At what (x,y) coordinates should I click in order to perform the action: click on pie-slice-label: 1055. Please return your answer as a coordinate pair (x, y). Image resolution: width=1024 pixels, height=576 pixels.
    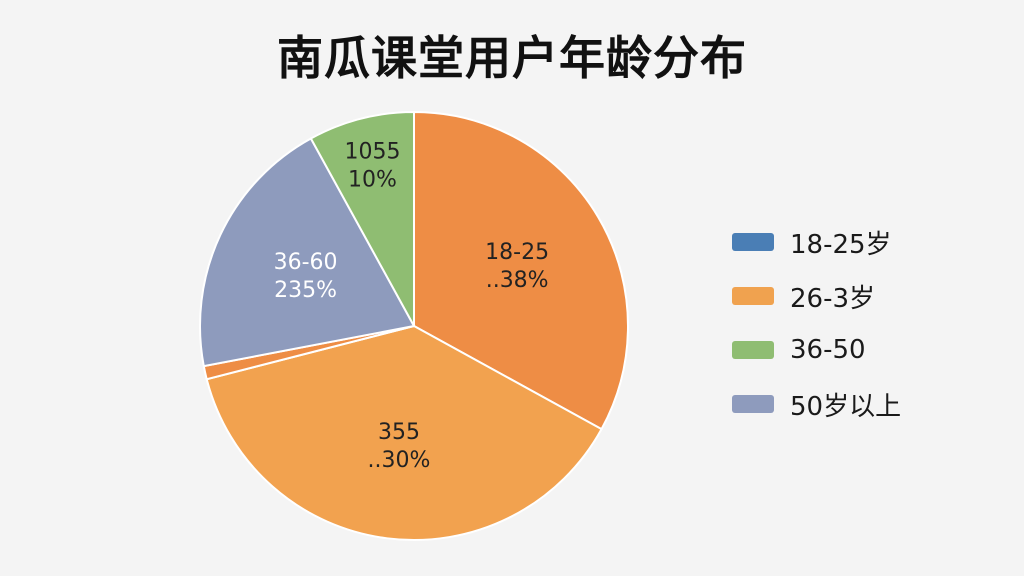
    Looking at the image, I should click on (372, 151).